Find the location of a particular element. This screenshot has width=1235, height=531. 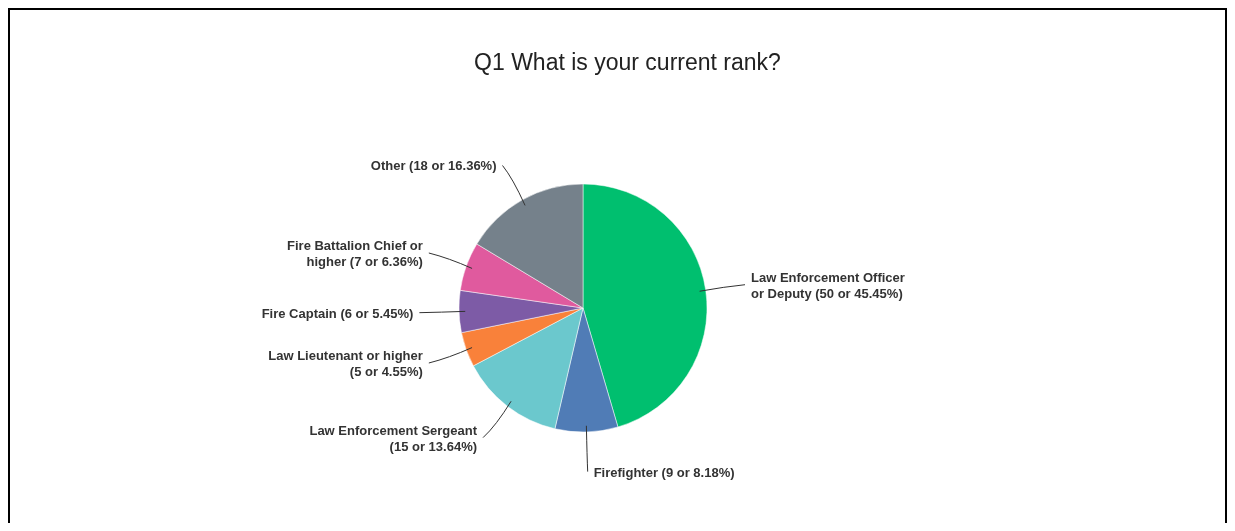

slice-label: Law Lieutenant or higher is located at coordinates (345, 355).